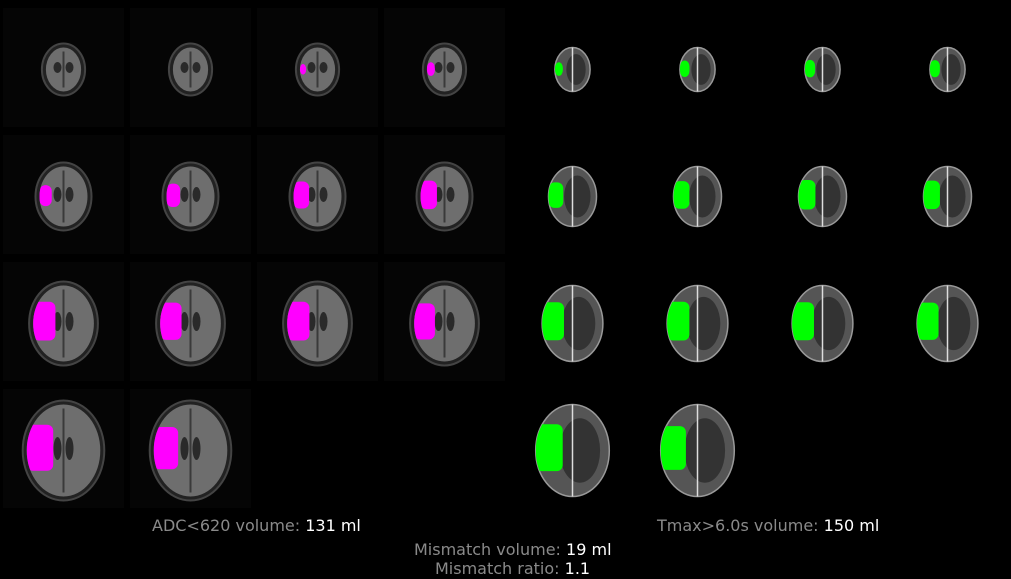  Describe the element at coordinates (500, 568) in the screenshot. I see `mismatch-ratio-label: Mismatch ratio:` at that location.